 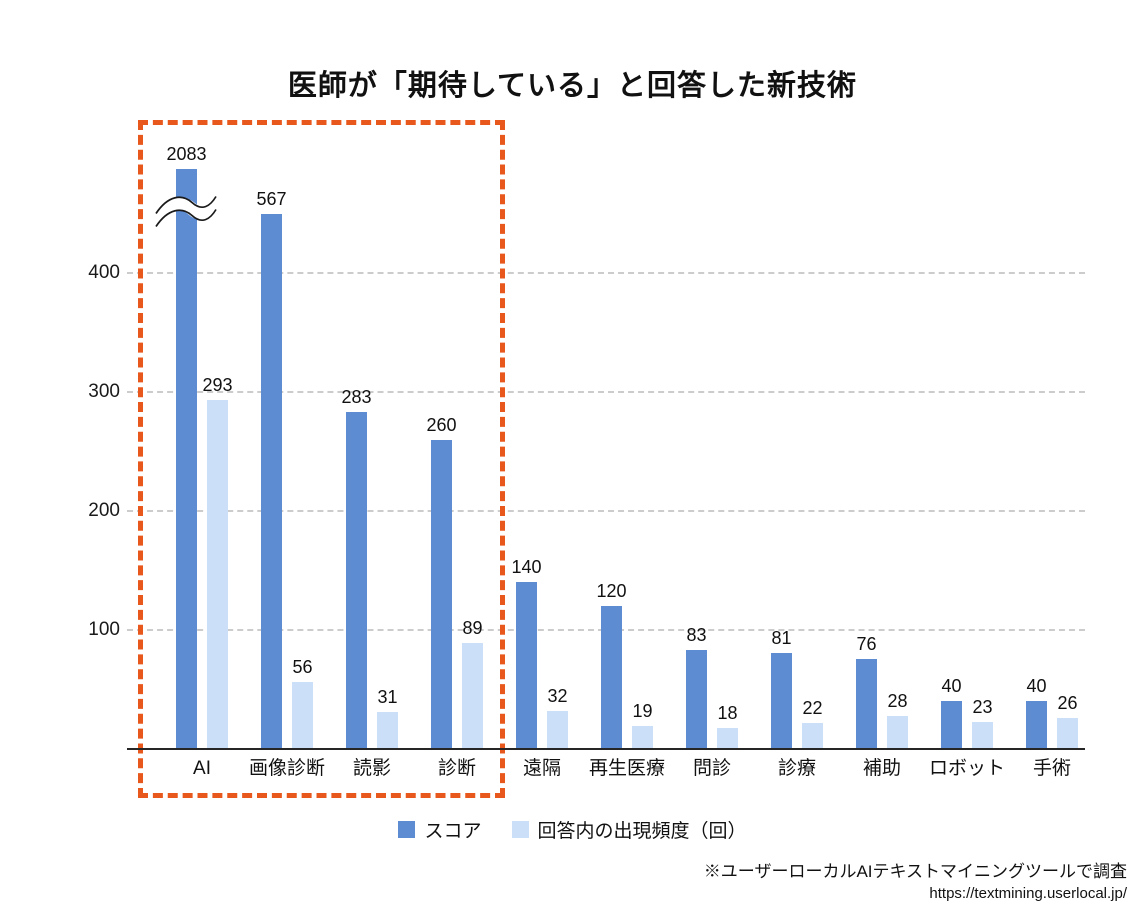 I want to click on x-axis-label-読影: 読影, so click(x=371, y=768).